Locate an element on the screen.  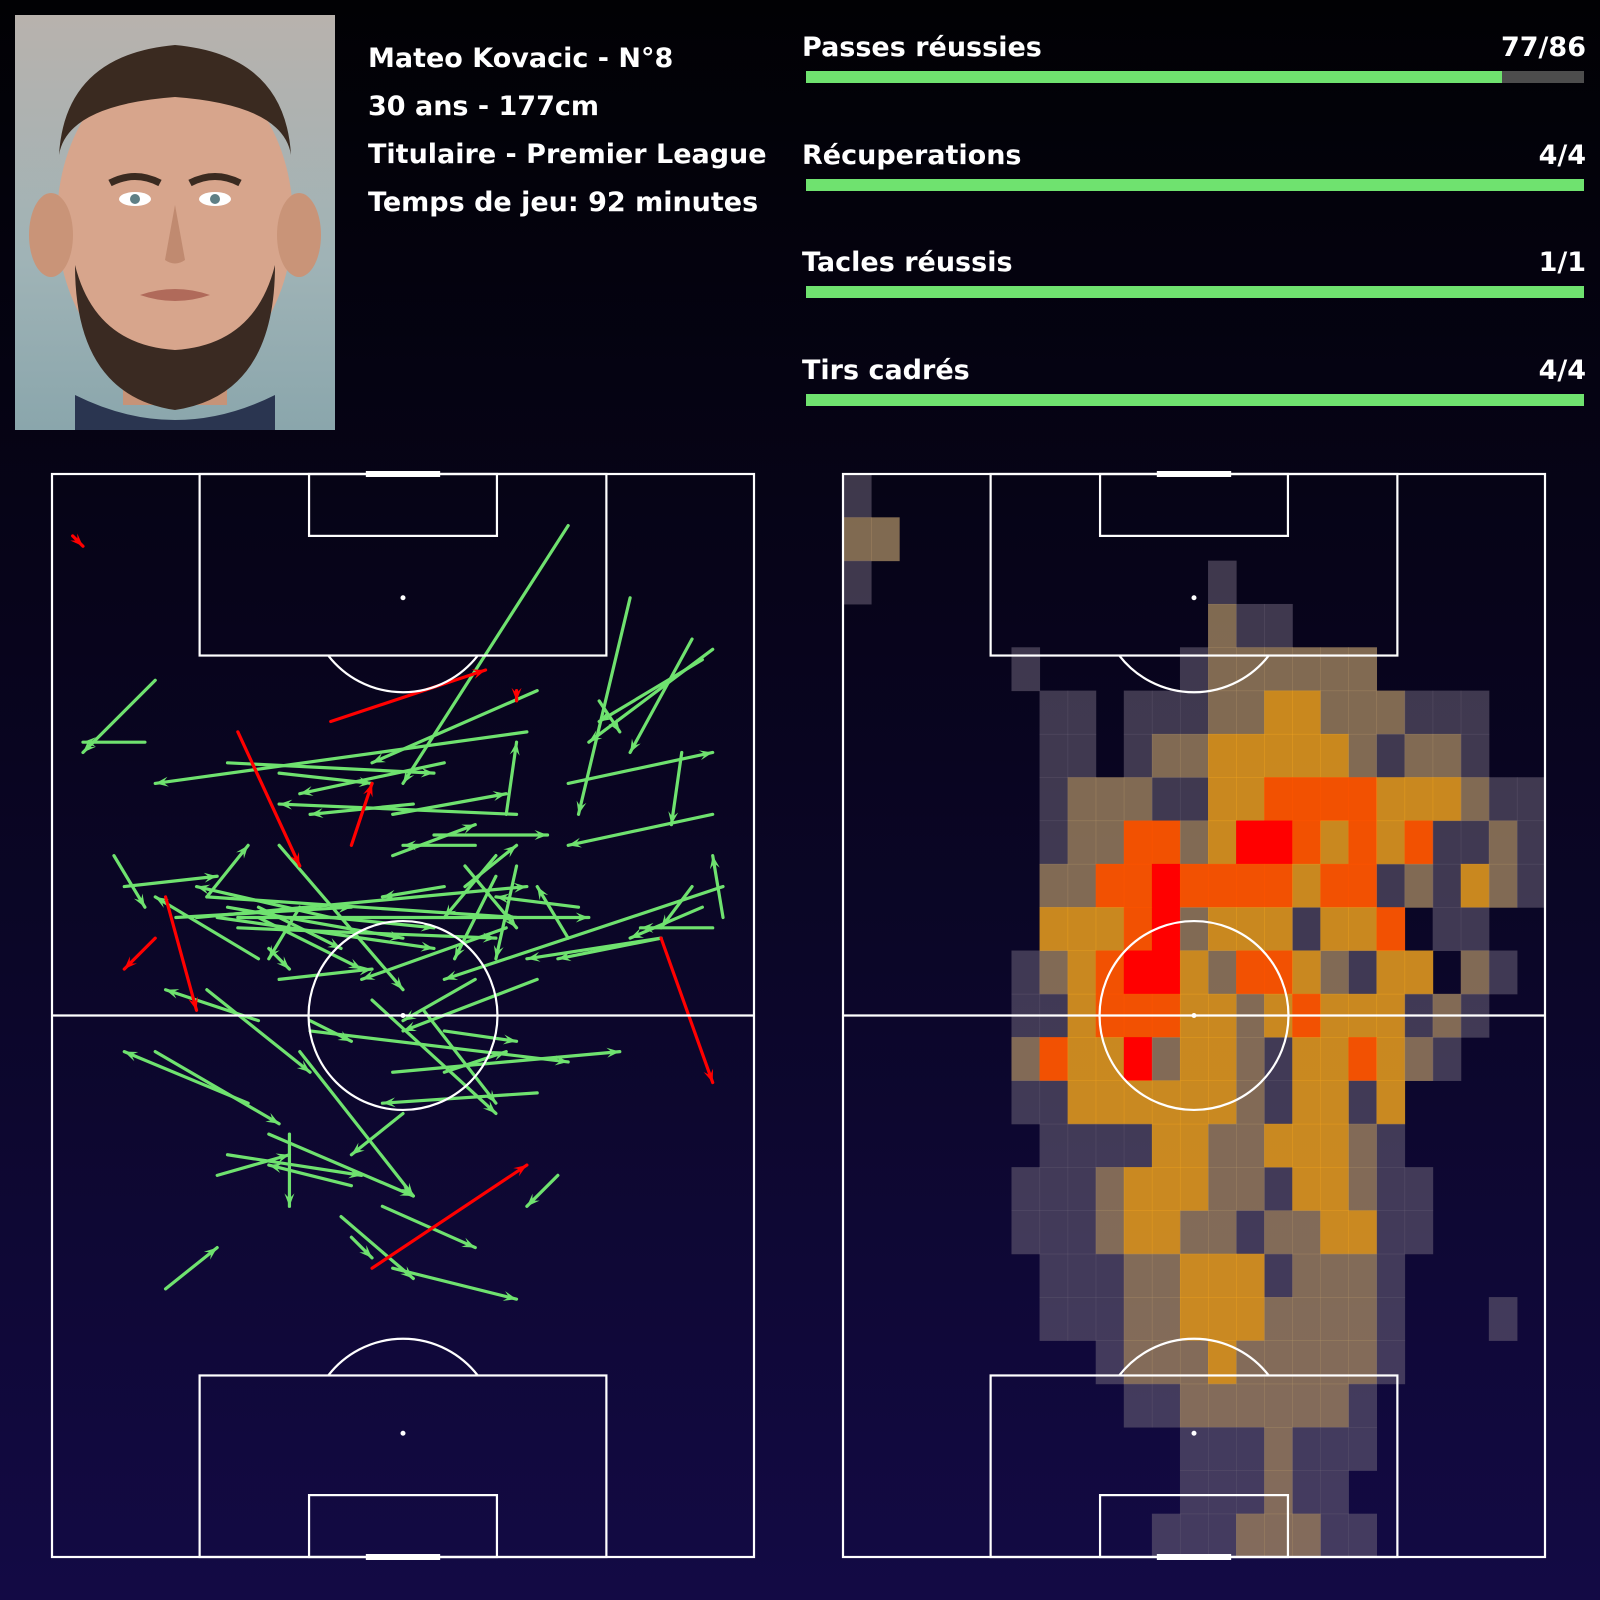
penalty-area-bottom is located at coordinates (403, 1466).